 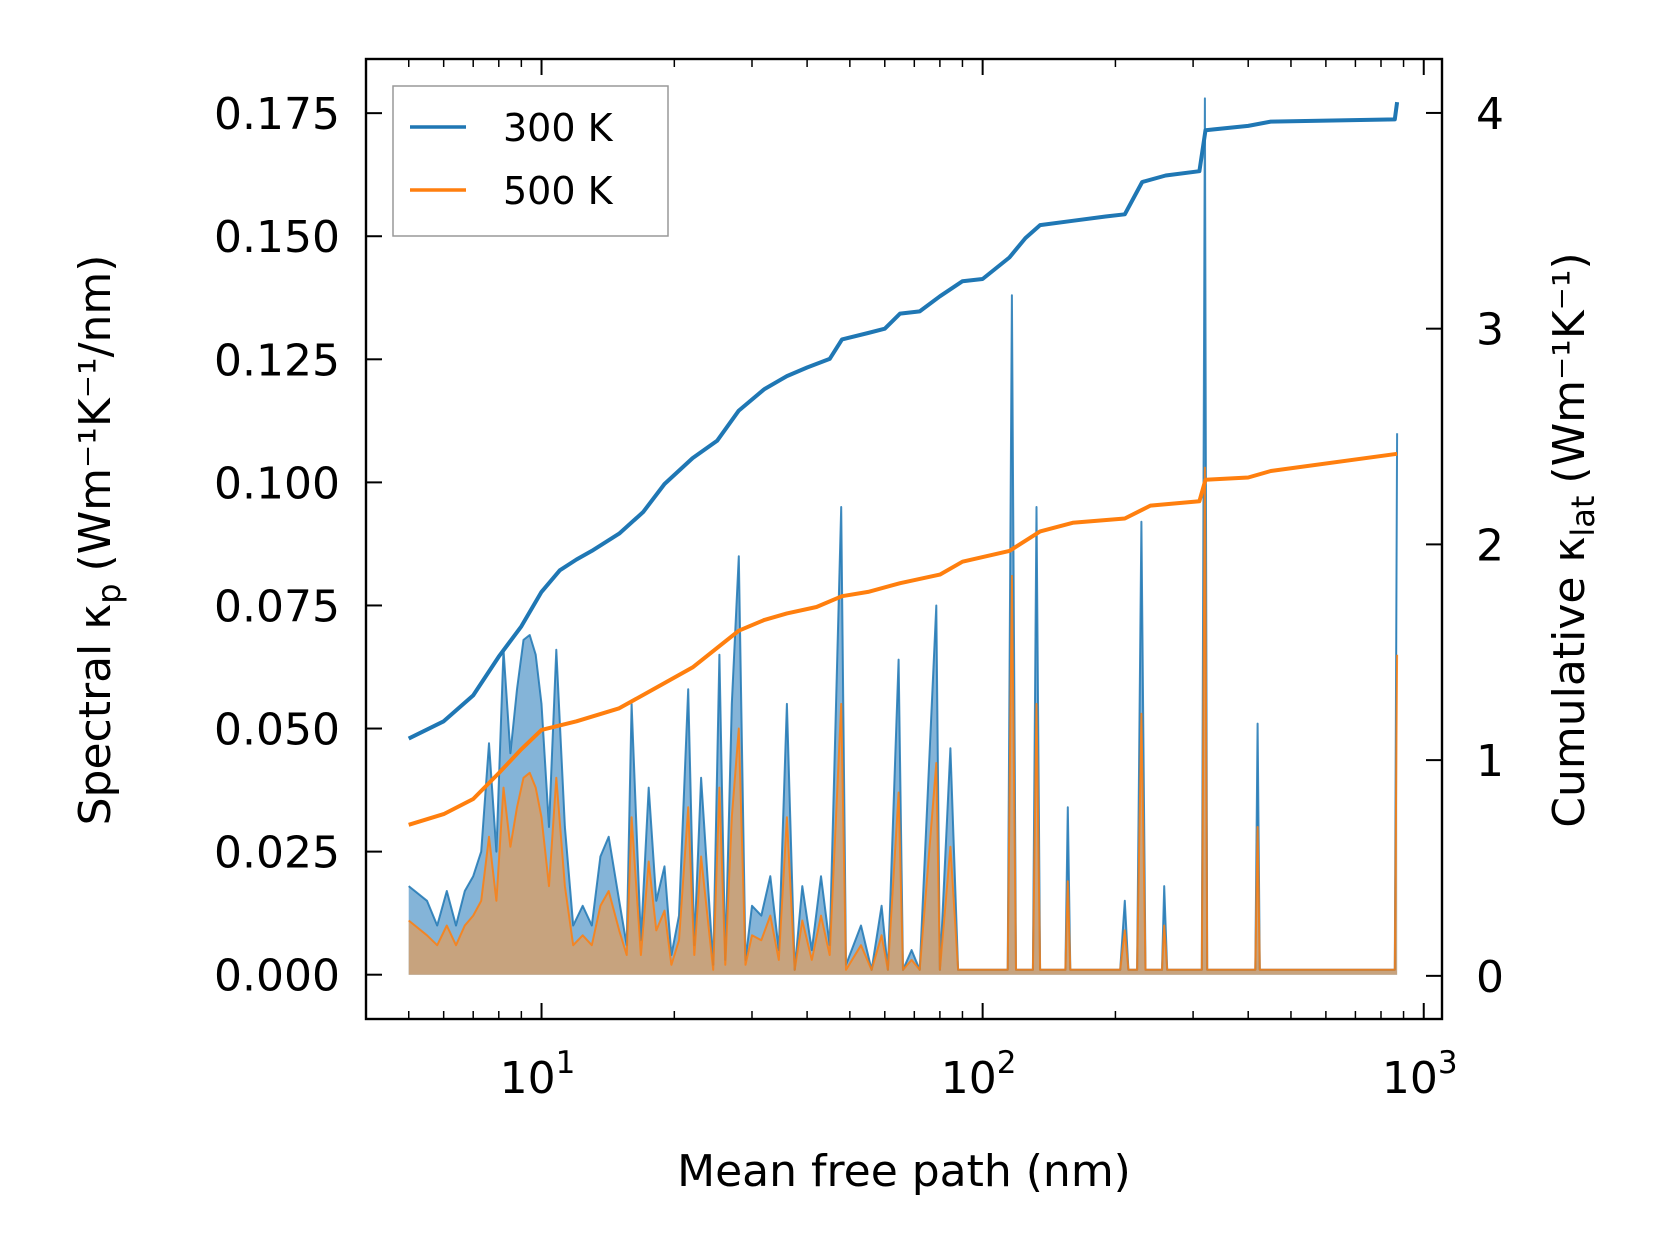 I want to click on right-axis-title-base: Cumulative κ, so click(x=1569, y=682).